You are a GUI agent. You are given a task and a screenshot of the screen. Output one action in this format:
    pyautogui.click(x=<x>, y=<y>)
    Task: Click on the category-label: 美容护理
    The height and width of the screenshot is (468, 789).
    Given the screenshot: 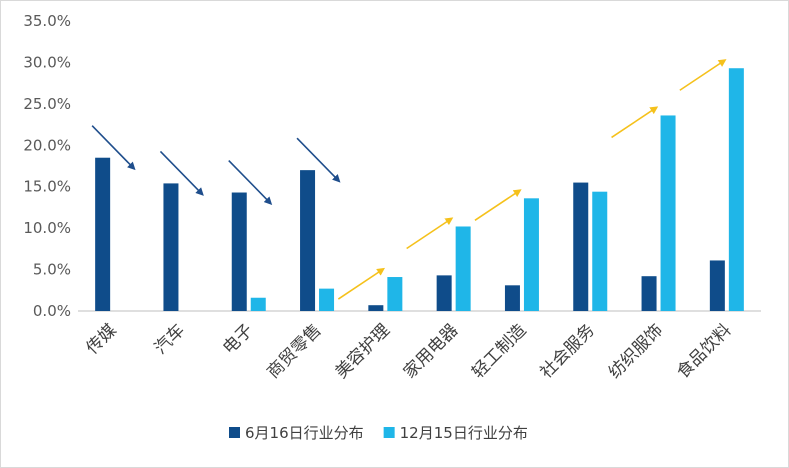 What is the action you would take?
    pyautogui.click(x=363, y=351)
    